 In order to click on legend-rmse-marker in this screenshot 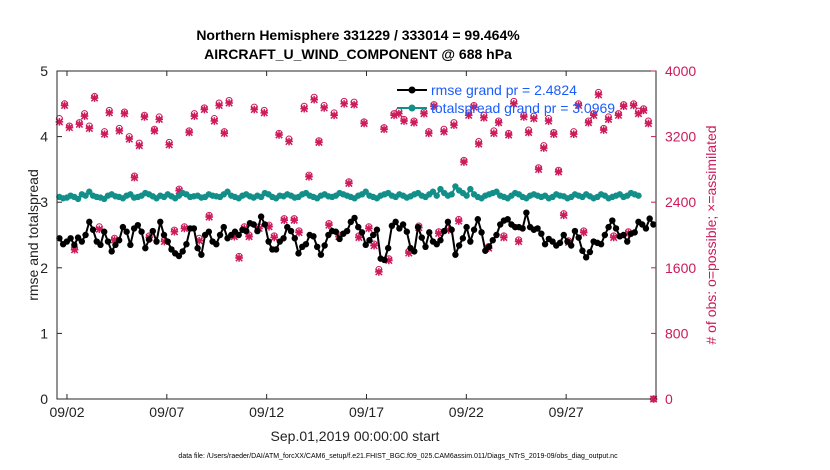, I will do `click(412, 90)`.